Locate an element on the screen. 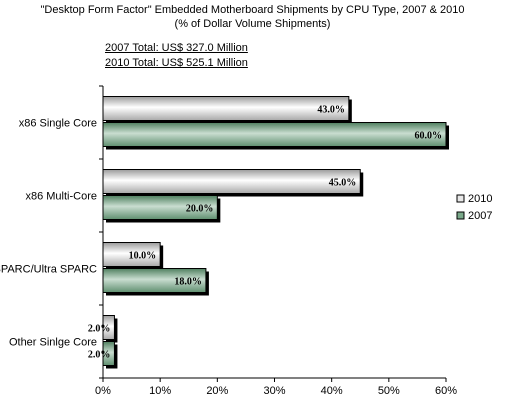 This screenshot has height=400, width=505. x-tick-label-1: 10% is located at coordinates (160, 391).